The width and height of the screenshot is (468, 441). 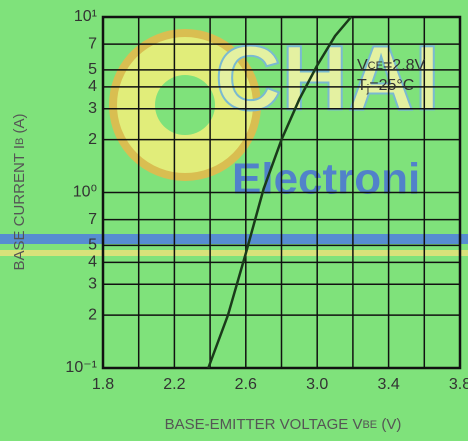 I want to click on annotation-part: V, so click(x=362, y=65).